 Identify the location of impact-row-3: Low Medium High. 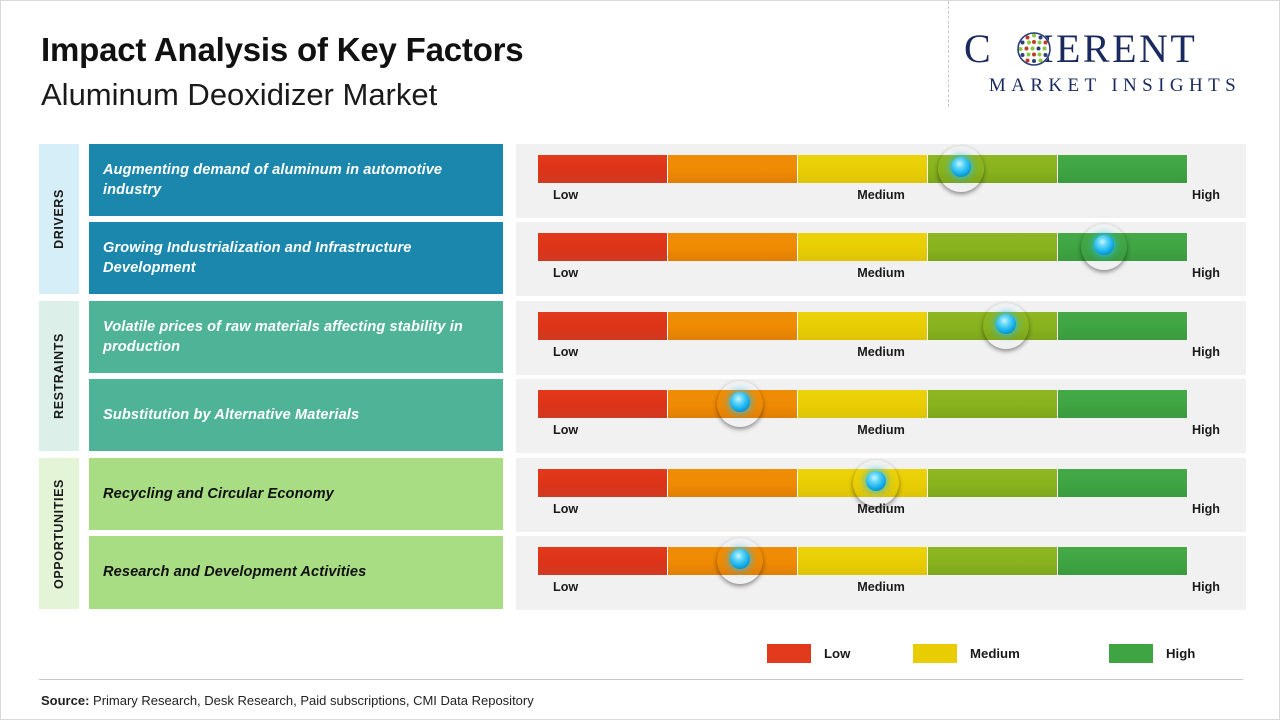
(881, 338).